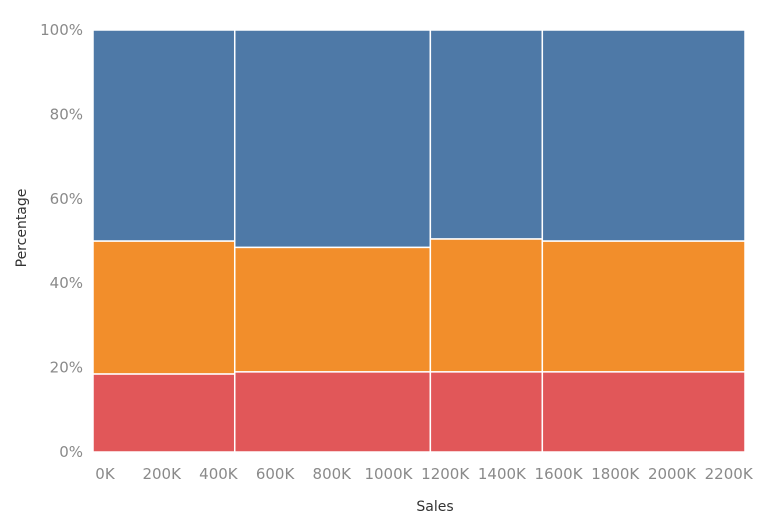 This screenshot has height=525, width=770. Describe the element at coordinates (445, 474) in the screenshot. I see `x-tick-label: 1200K` at that location.